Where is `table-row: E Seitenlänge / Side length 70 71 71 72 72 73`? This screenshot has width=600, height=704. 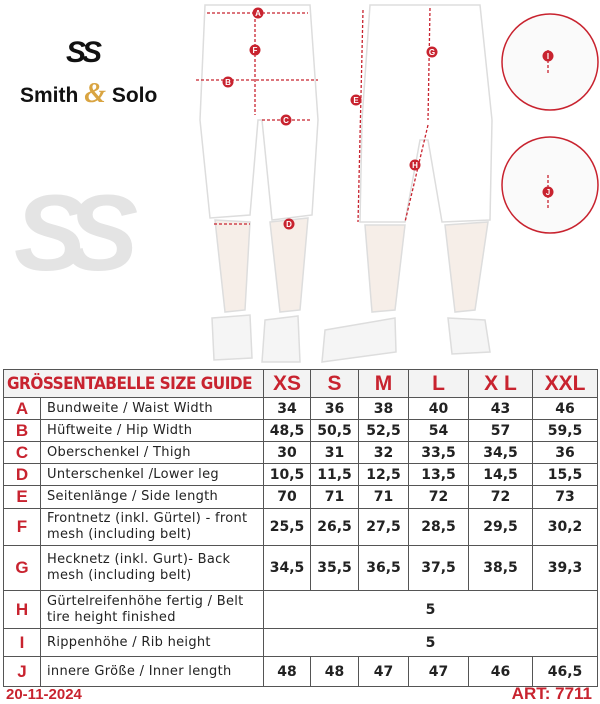
table-row: E Seitenlänge / Side length 70 71 71 72 72 73 is located at coordinates (301, 497).